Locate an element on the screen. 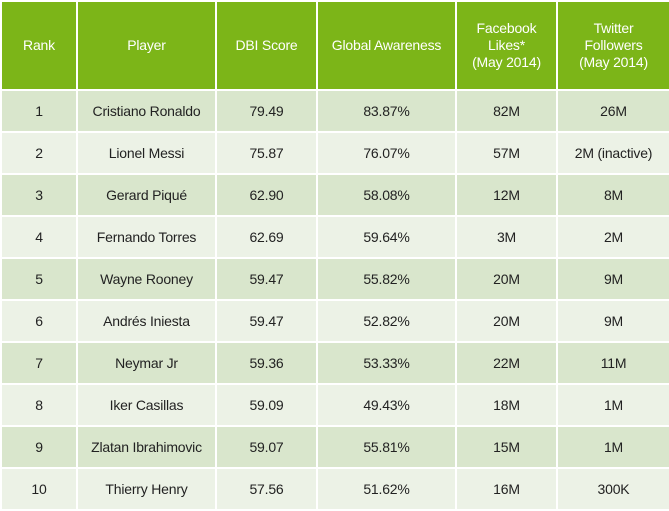 The image size is (669, 511). header-dbi-score: DBI Score is located at coordinates (266, 45).